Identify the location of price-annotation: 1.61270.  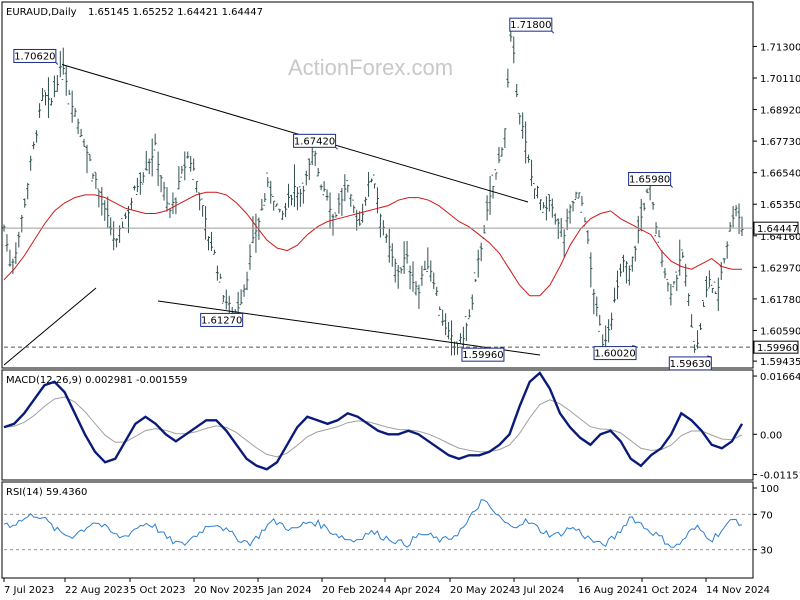
(222, 319).